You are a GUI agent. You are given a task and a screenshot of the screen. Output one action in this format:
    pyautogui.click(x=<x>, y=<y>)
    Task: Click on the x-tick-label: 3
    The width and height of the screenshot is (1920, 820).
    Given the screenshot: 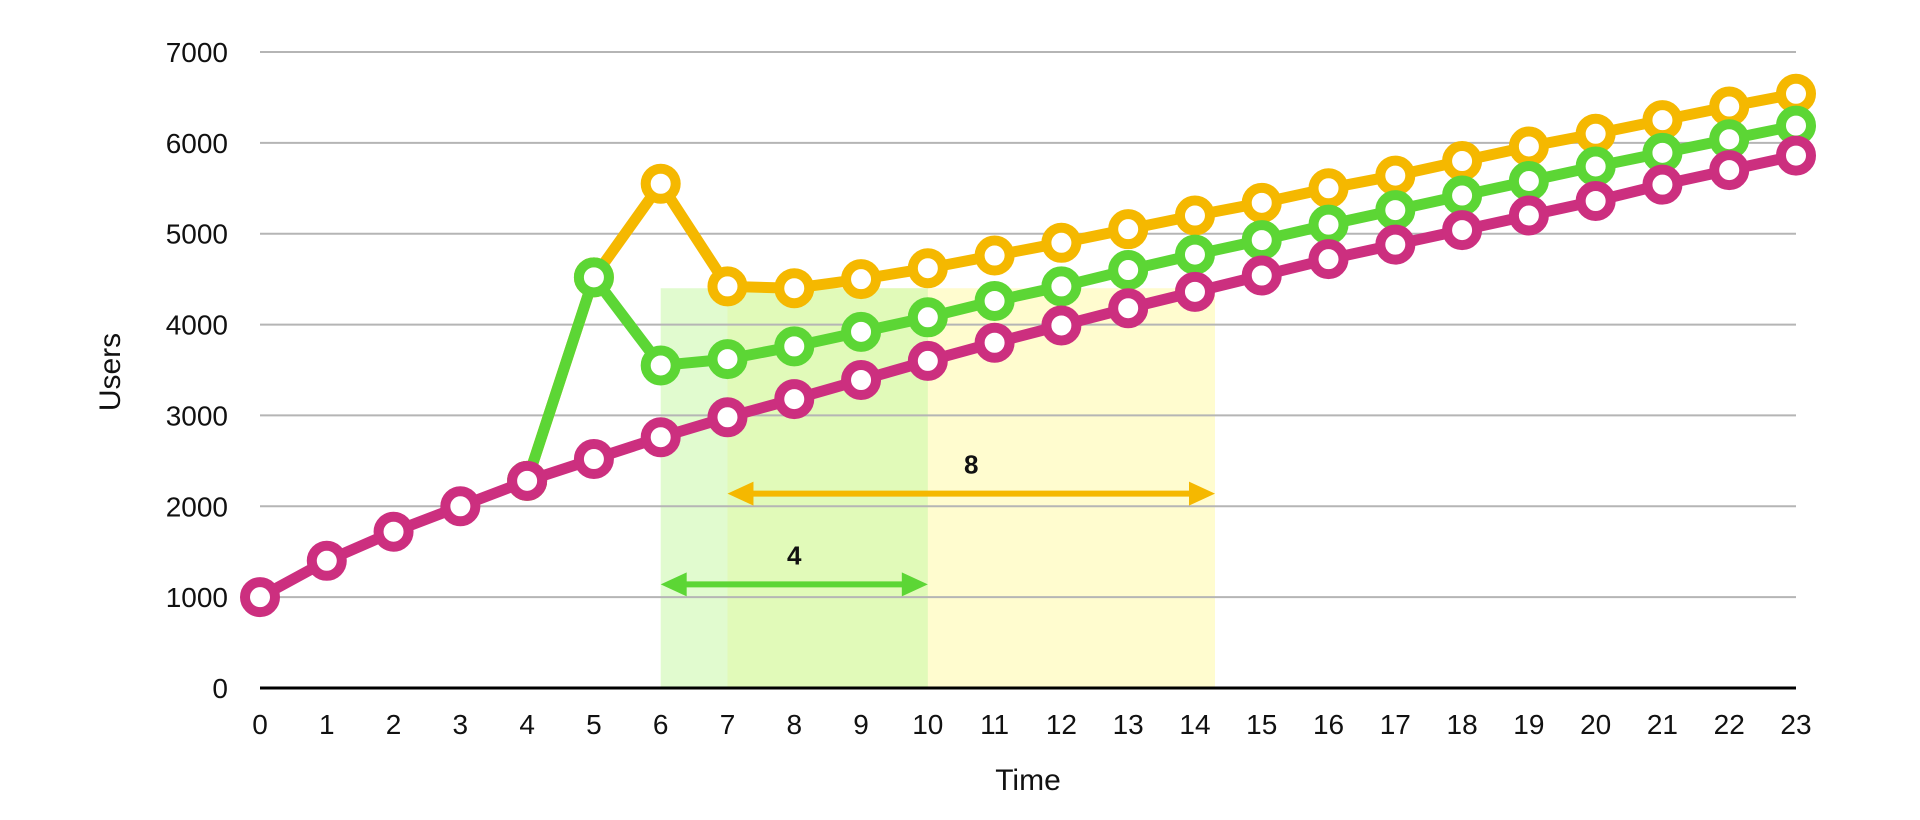 What is the action you would take?
    pyautogui.click(x=461, y=724)
    